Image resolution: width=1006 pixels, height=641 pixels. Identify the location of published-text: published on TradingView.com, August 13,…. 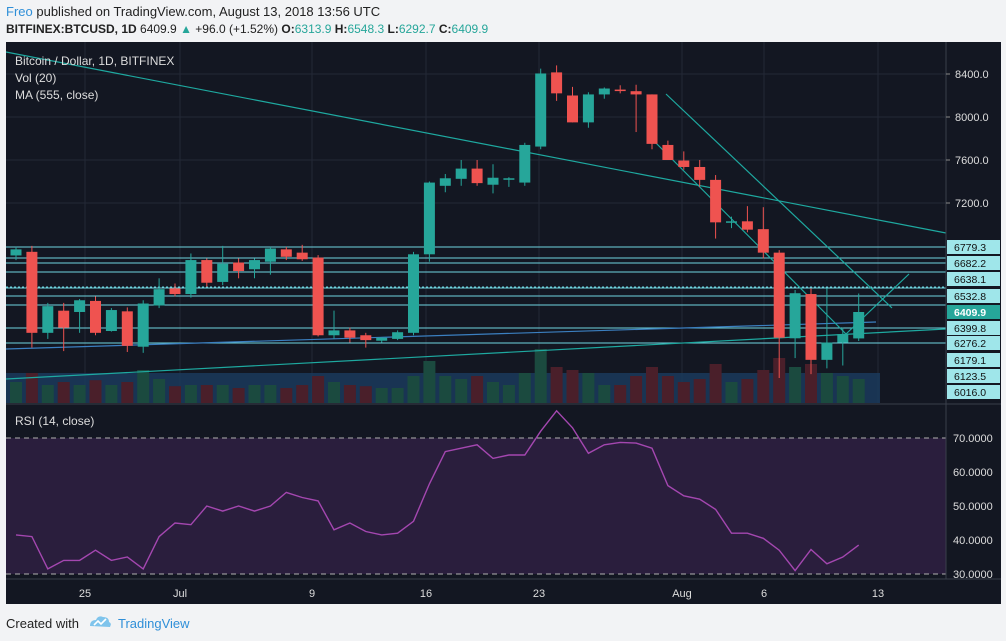
(208, 11).